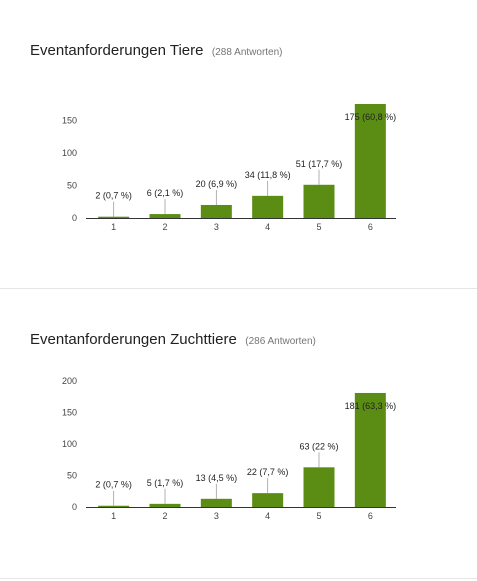 This screenshot has width=477, height=581. What do you see at coordinates (268, 472) in the screenshot?
I see `data-label: 22 (7,7 %)` at bounding box center [268, 472].